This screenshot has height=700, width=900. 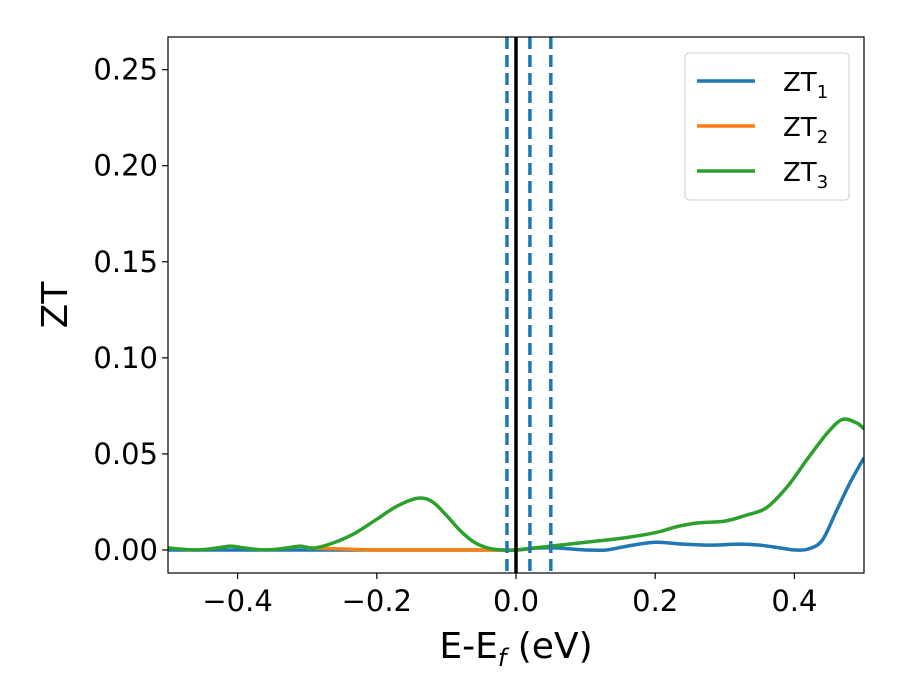 I want to click on y-axis: 0.00 0.05 0.10 0.15 0.20 0.25, so click(x=130, y=310).